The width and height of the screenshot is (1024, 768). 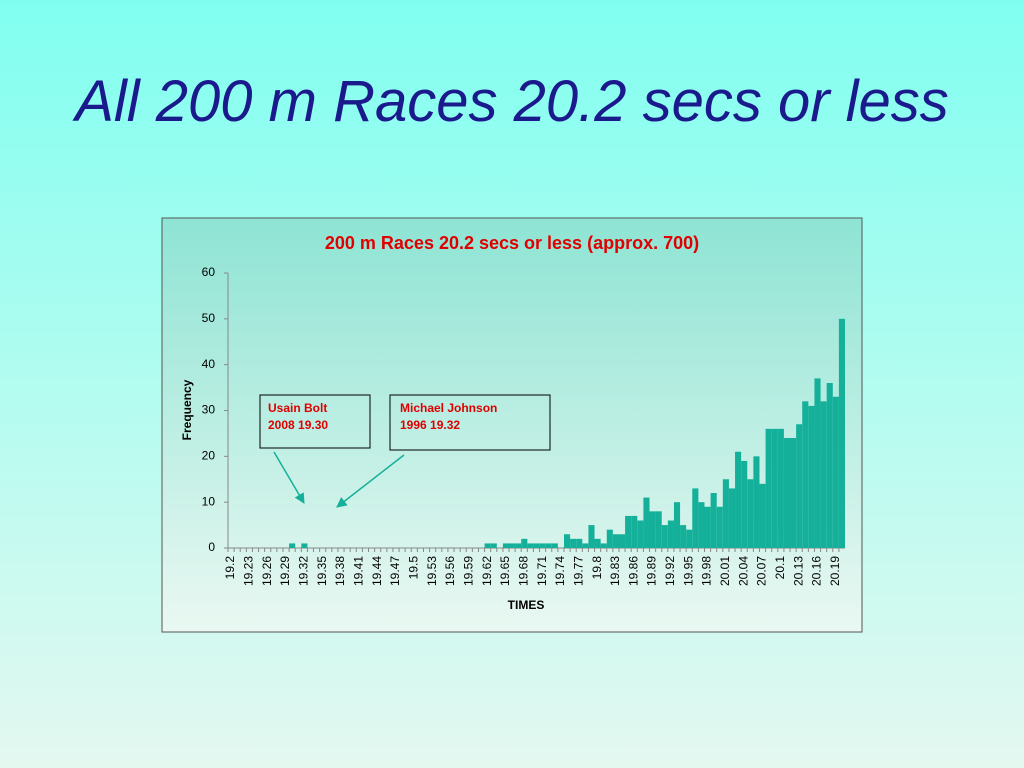 I want to click on y-tick-label: 0, so click(x=211, y=547).